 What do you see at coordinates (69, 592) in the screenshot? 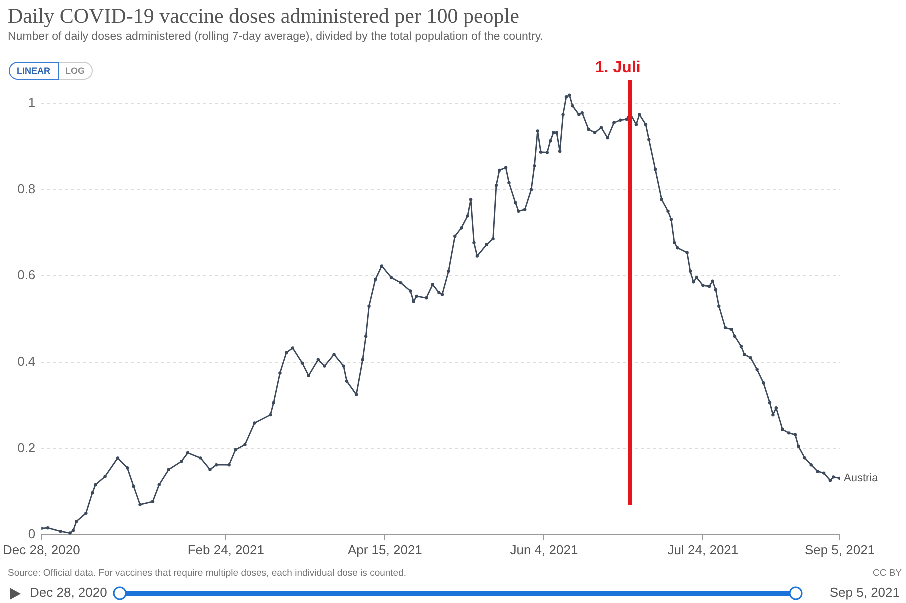
I see `text: Dec 28, 2020` at bounding box center [69, 592].